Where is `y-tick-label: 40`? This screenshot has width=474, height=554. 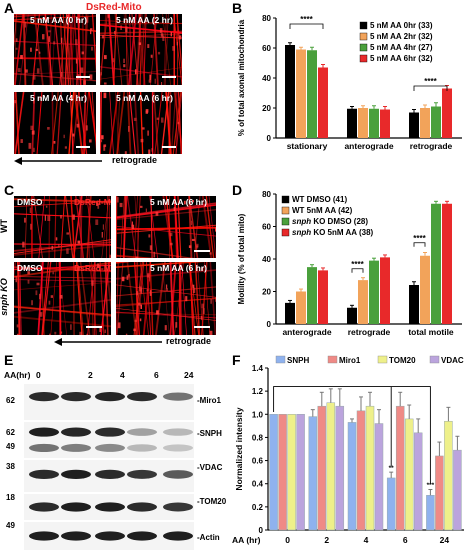
y-tick-label: 40 is located at coordinates (266, 78).